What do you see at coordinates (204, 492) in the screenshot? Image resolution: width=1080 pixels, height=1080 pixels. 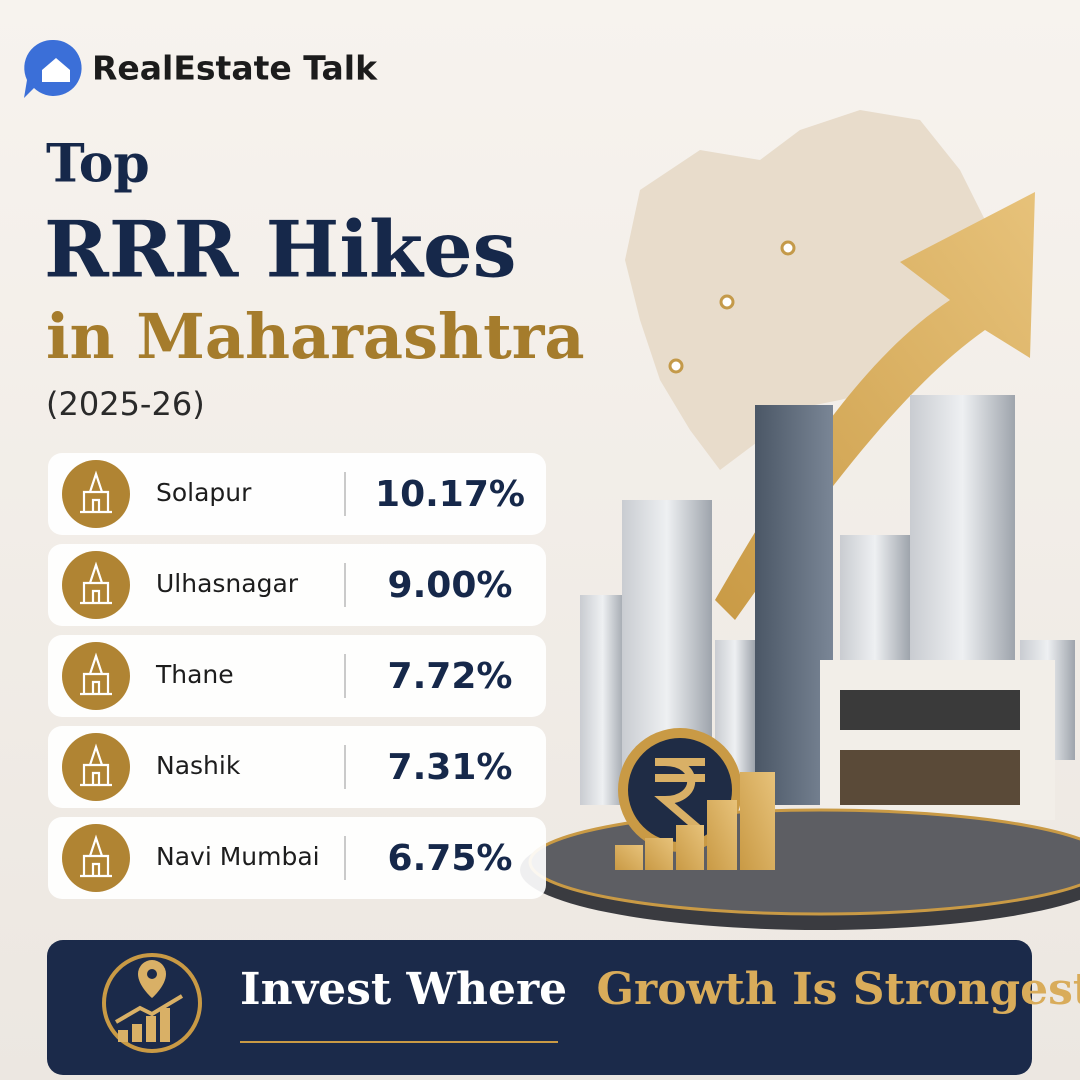 I see `city-name: Solapur` at bounding box center [204, 492].